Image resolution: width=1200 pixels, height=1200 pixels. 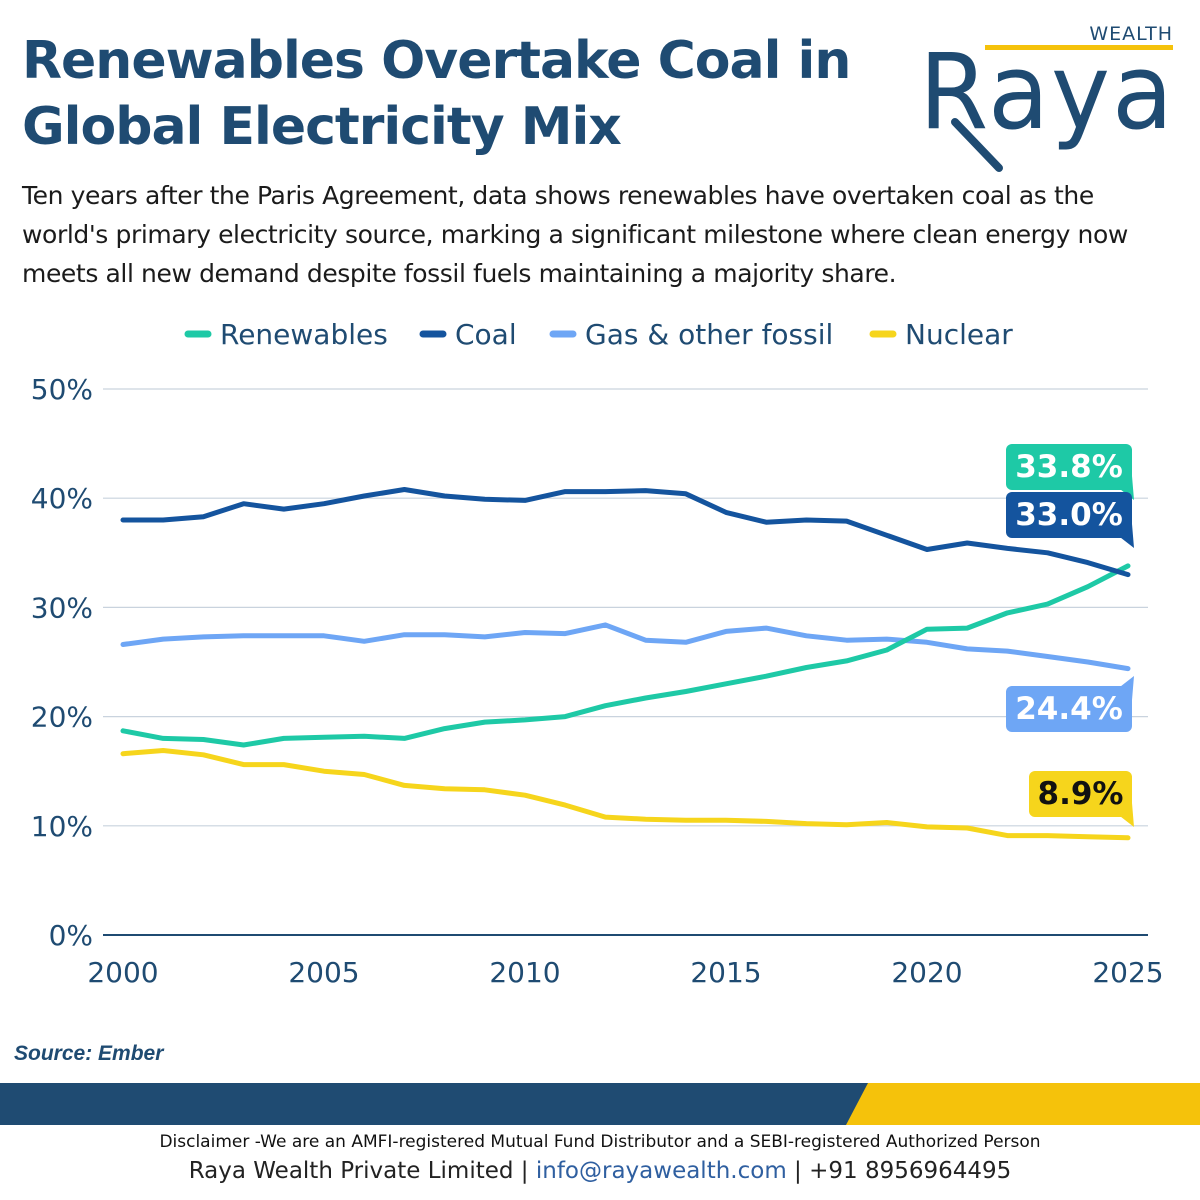 What do you see at coordinates (661, 1171) in the screenshot?
I see `email-link: info@rayawealth.com` at bounding box center [661, 1171].